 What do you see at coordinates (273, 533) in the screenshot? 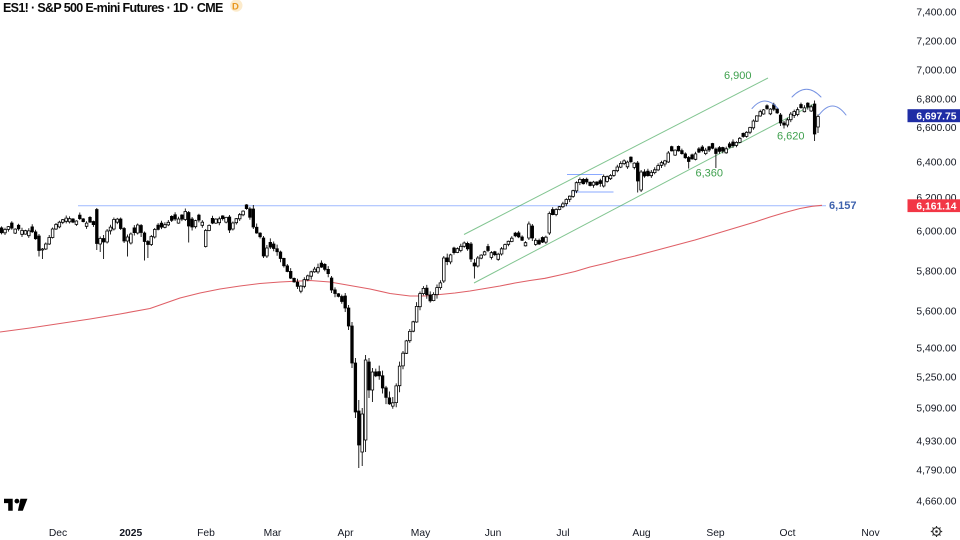
I see `svg-text: Mar` at bounding box center [273, 533].